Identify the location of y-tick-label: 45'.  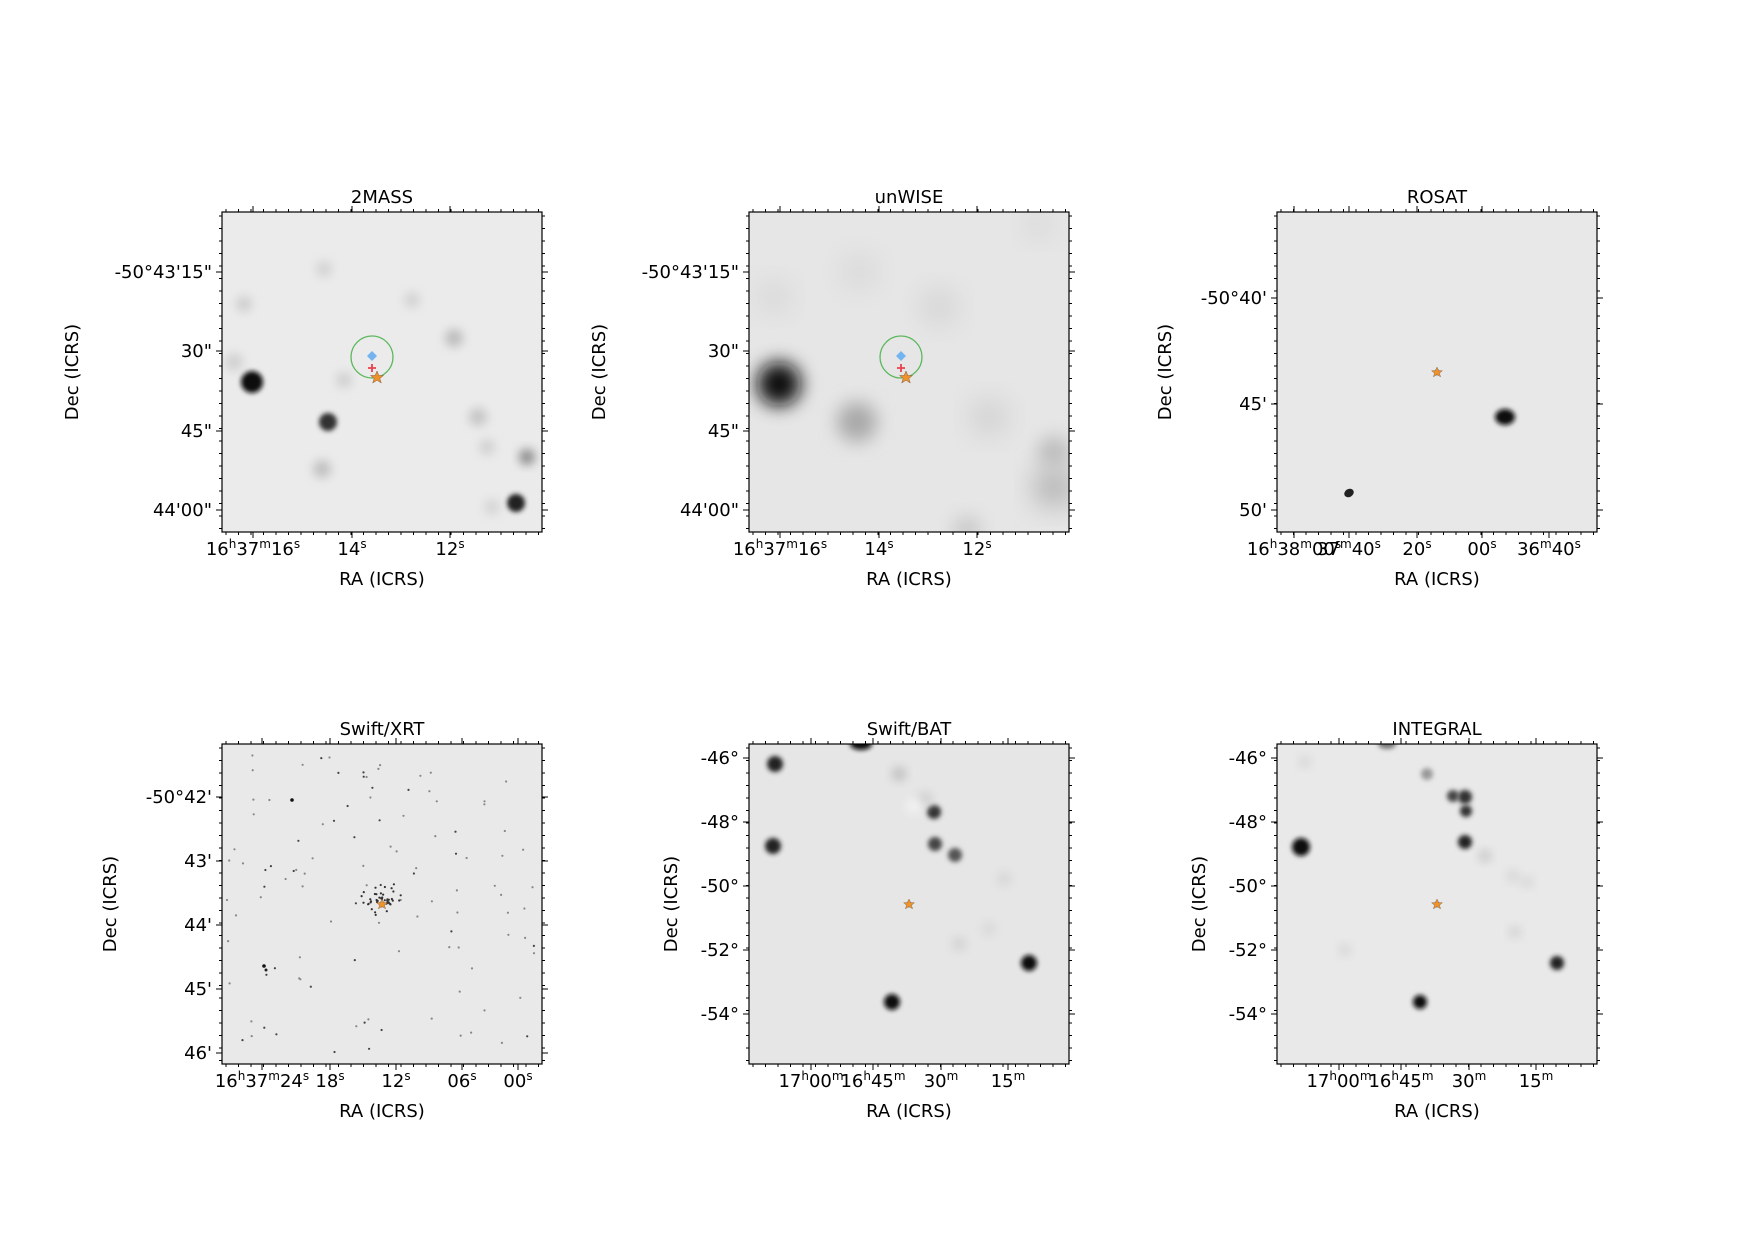
(1253, 404).